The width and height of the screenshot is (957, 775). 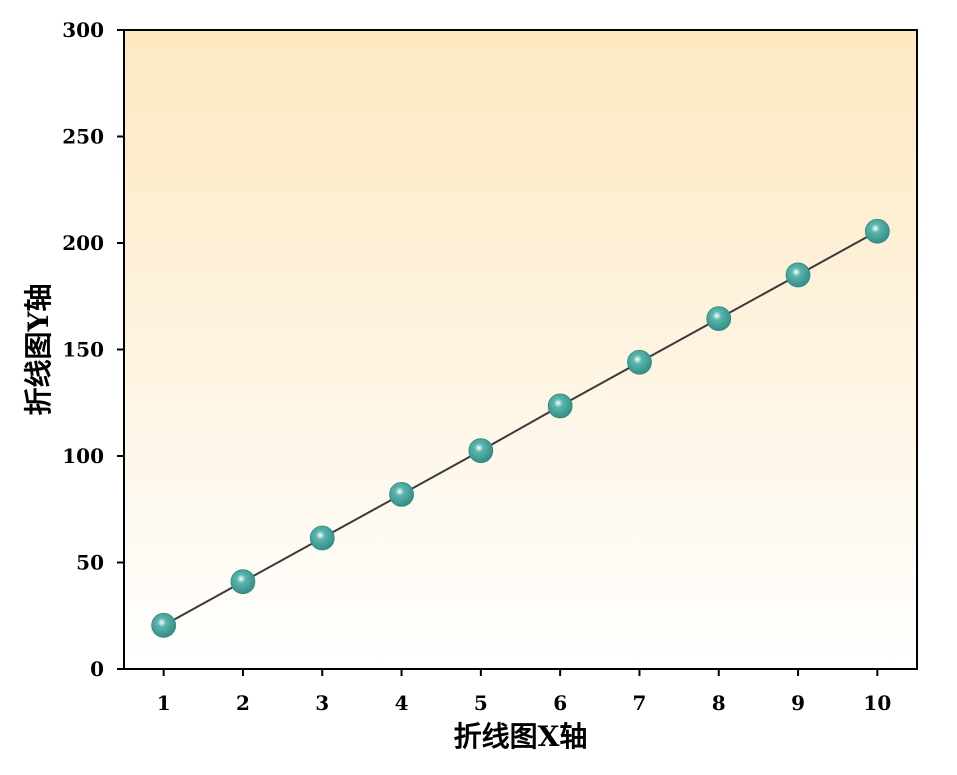 I want to click on x-tick-label: 4, so click(x=402, y=703).